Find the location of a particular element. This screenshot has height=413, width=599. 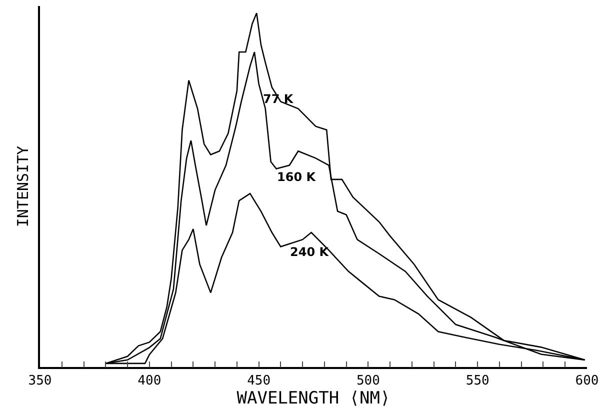

series-label: 160 K is located at coordinates (296, 177).